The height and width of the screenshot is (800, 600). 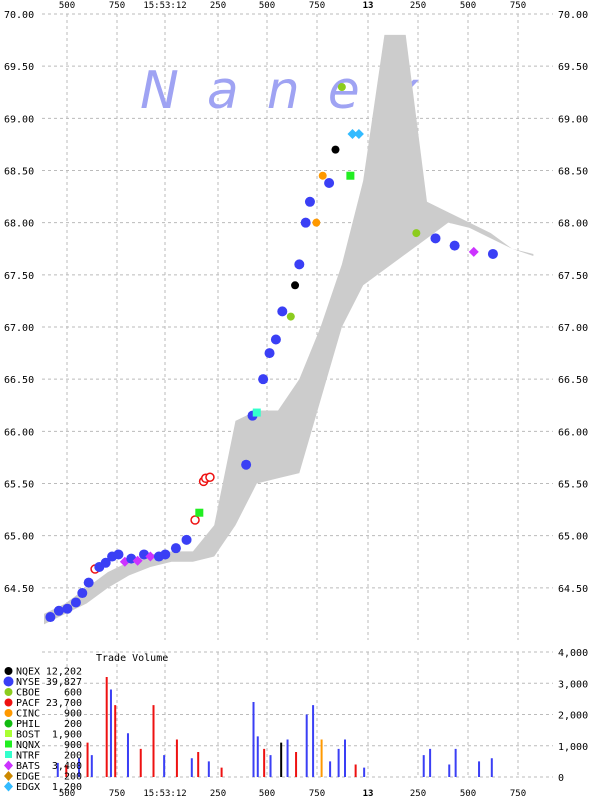 I want to click on time-tick-label-bottom: 15:53:12, so click(x=164, y=794).